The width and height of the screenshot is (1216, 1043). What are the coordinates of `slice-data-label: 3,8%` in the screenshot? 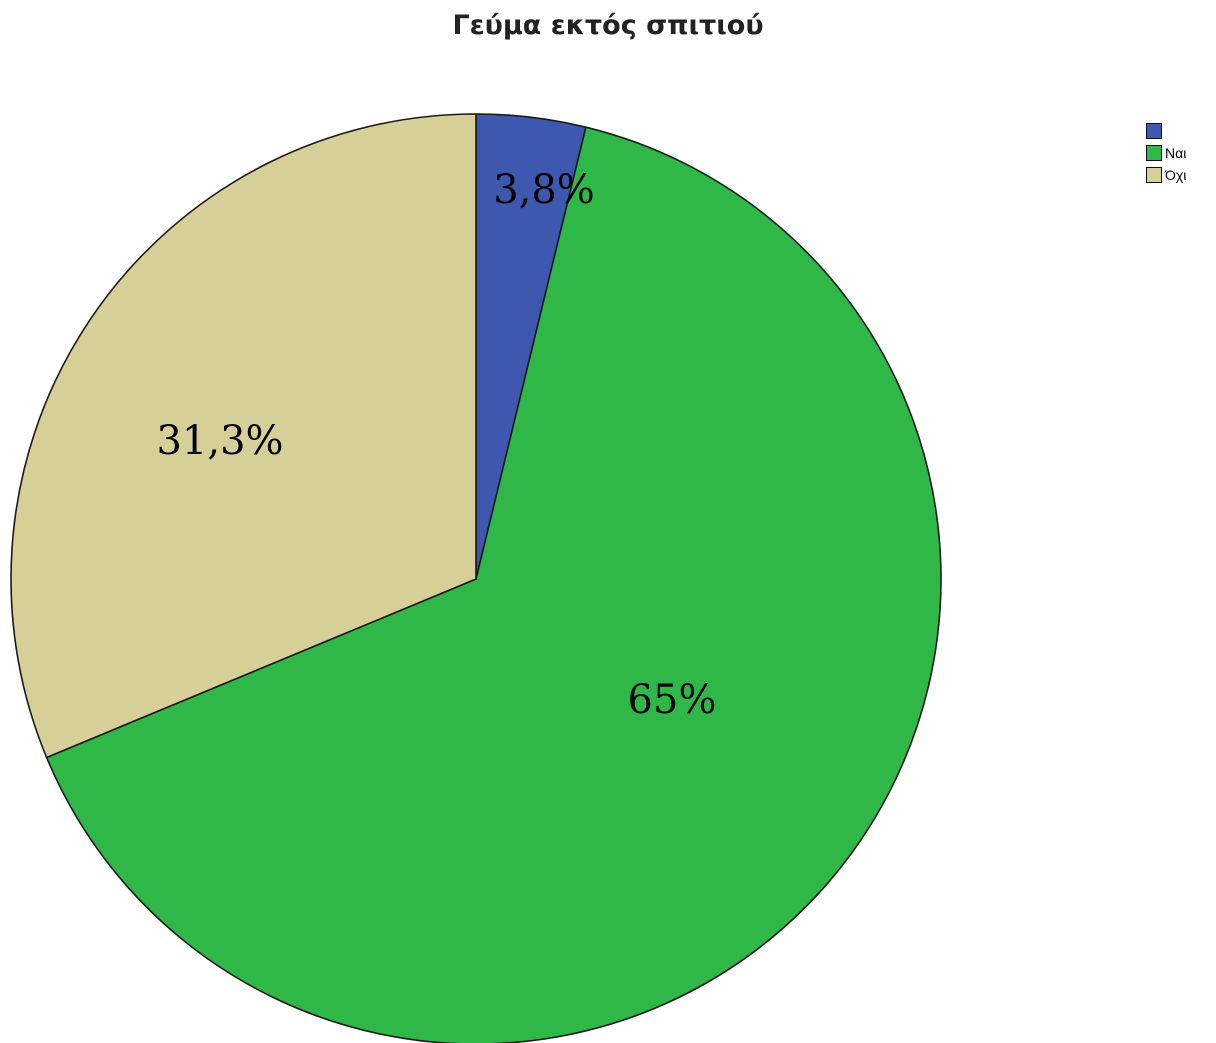 It's located at (544, 190).